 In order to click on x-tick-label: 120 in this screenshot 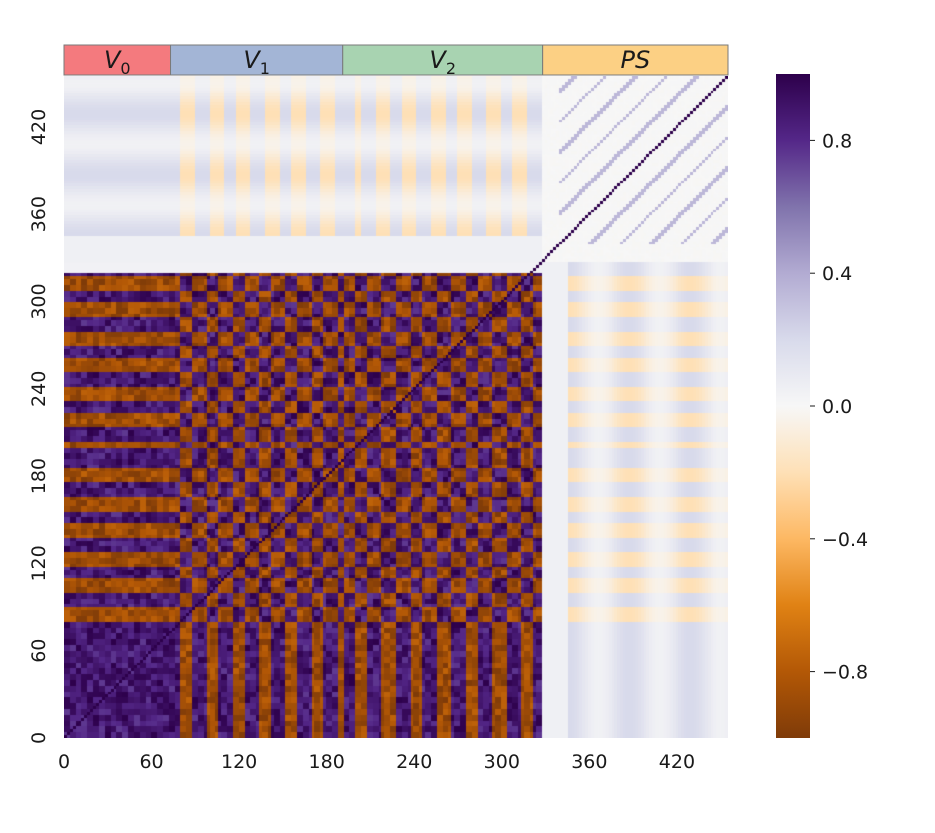, I will do `click(239, 762)`.